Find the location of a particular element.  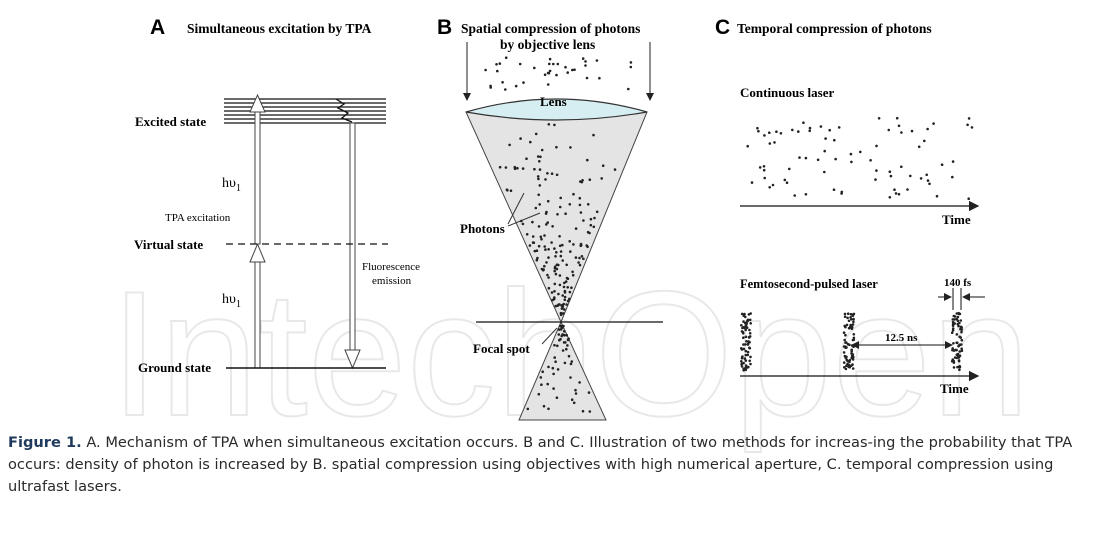

fluorescence-arrow is located at coordinates (352, 246).